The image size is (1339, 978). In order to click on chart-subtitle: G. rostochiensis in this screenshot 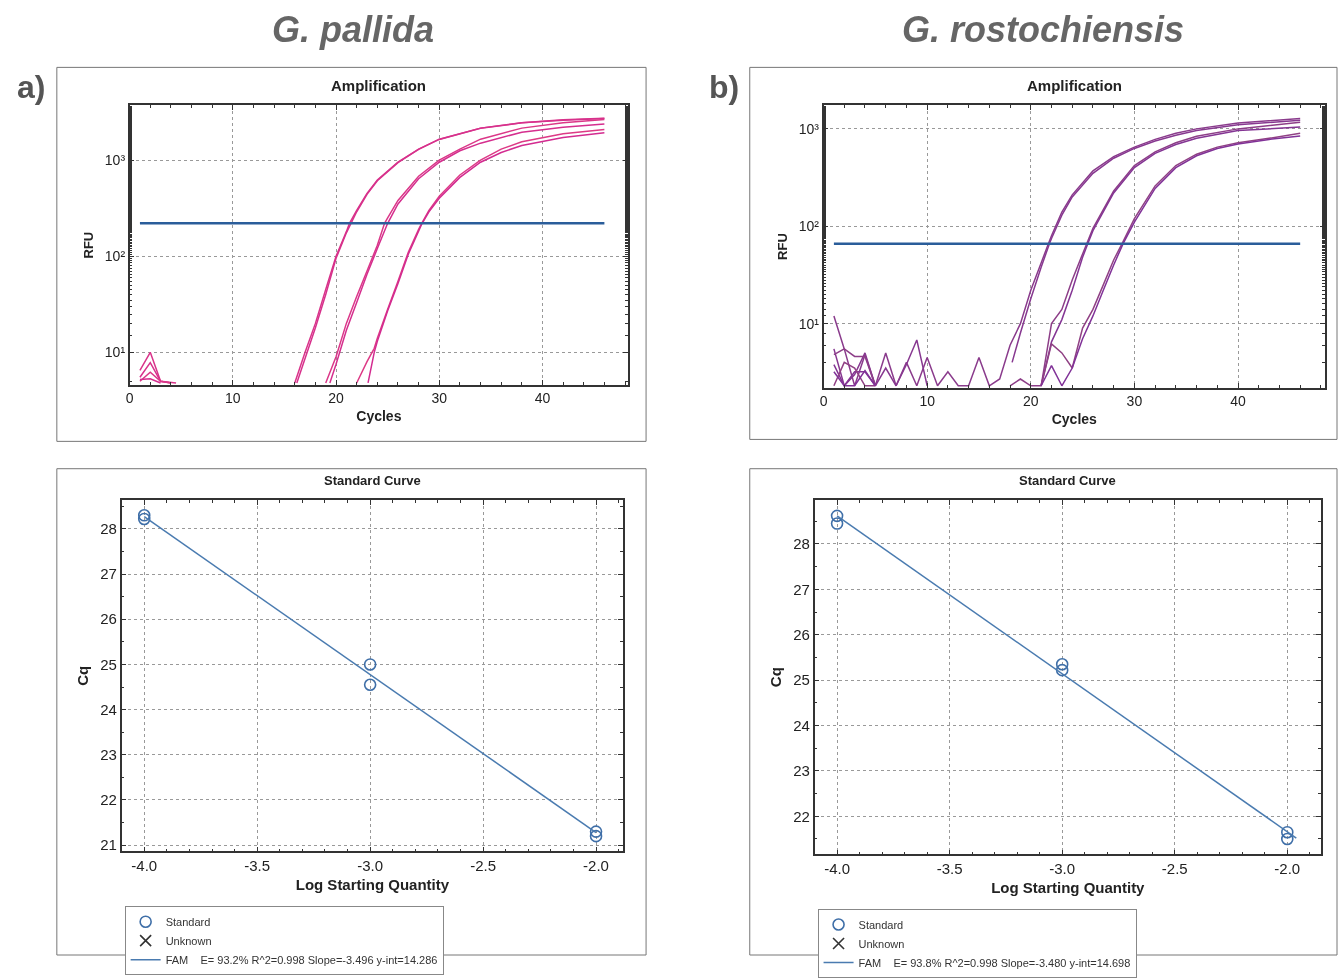, I will do `click(1043, 29)`.